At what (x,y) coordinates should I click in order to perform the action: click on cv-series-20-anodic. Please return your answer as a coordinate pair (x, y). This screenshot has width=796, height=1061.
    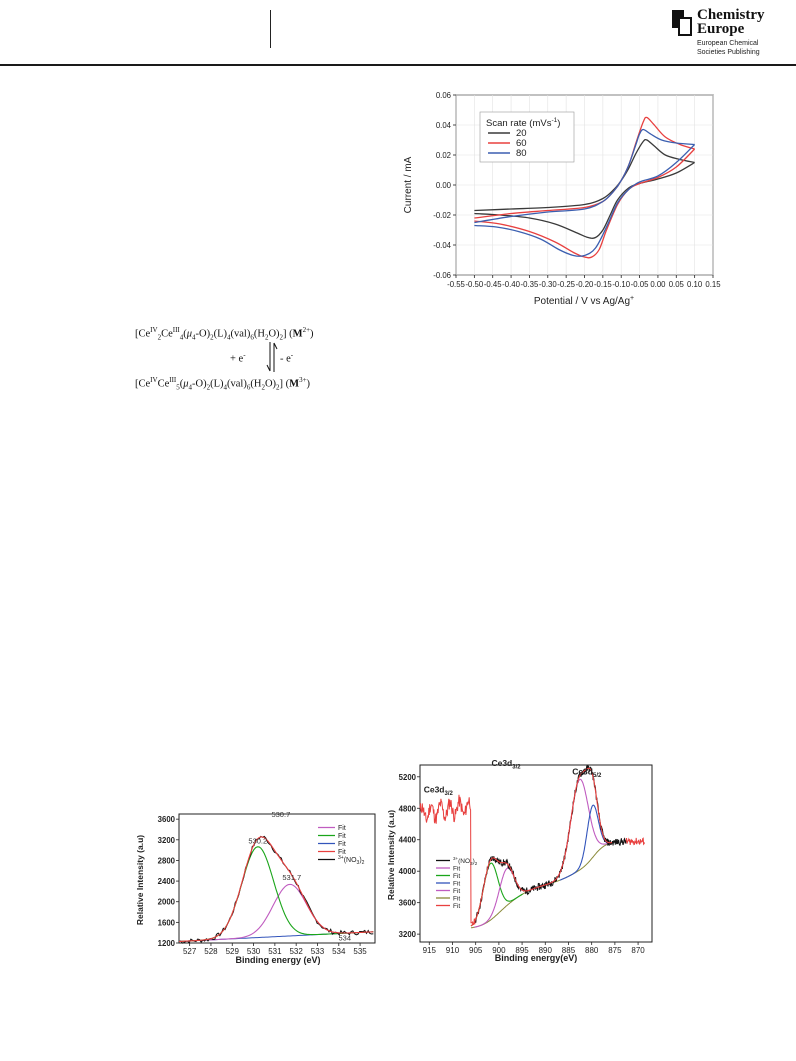
    Looking at the image, I should click on (584, 175).